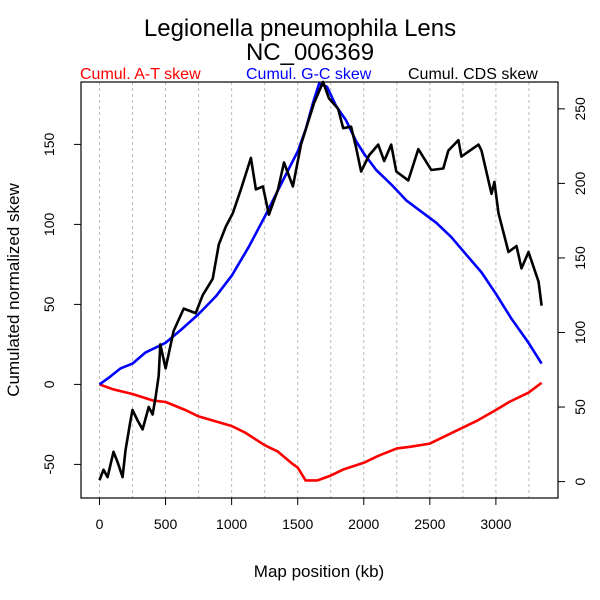  Describe the element at coordinates (580, 481) in the screenshot. I see `y-right-tick-label: 0` at that location.